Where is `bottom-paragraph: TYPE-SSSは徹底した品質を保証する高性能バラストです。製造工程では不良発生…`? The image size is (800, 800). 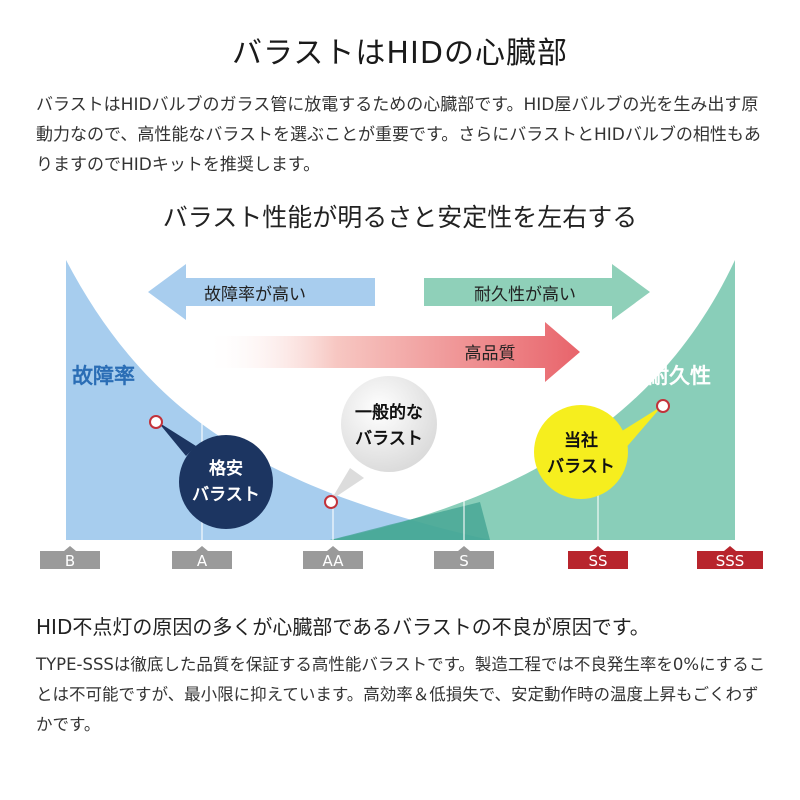 bottom-paragraph: TYPE-SSSは徹底した品質を保証する高性能バラストです。製造工程では不良発生… is located at coordinates (401, 694).